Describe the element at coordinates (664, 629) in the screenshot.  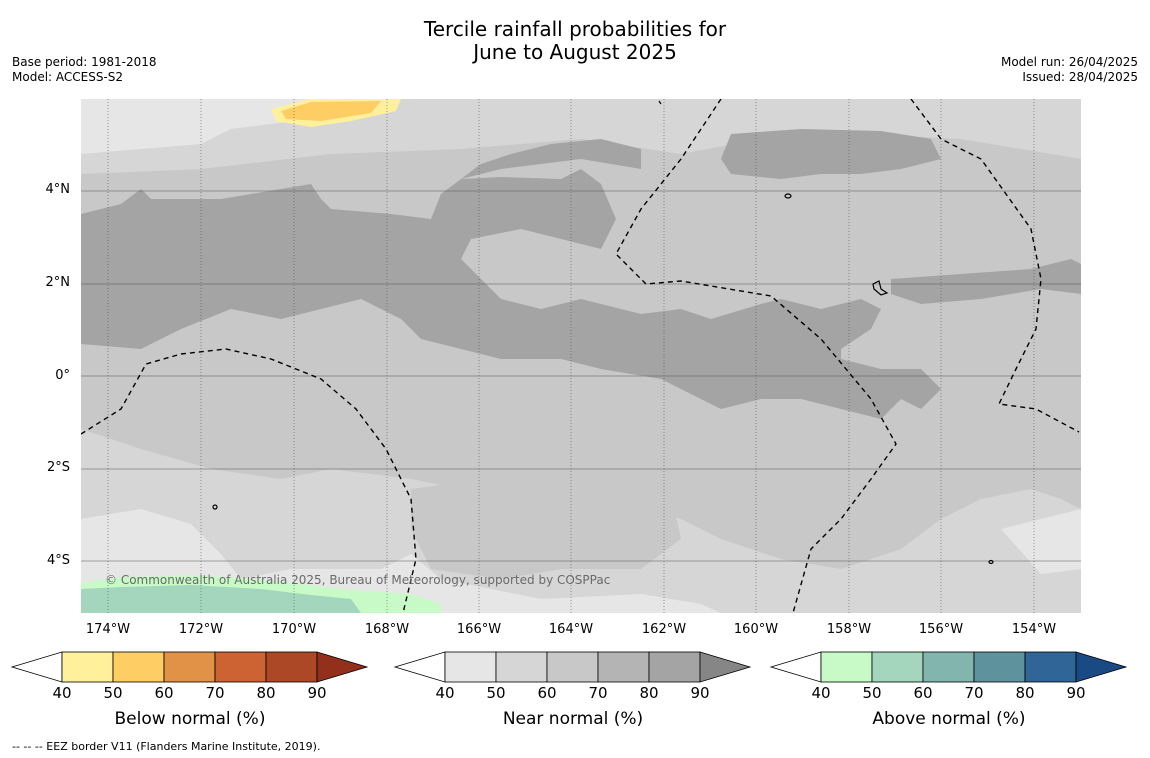
I see `lon-label-162w: 162°W` at that location.